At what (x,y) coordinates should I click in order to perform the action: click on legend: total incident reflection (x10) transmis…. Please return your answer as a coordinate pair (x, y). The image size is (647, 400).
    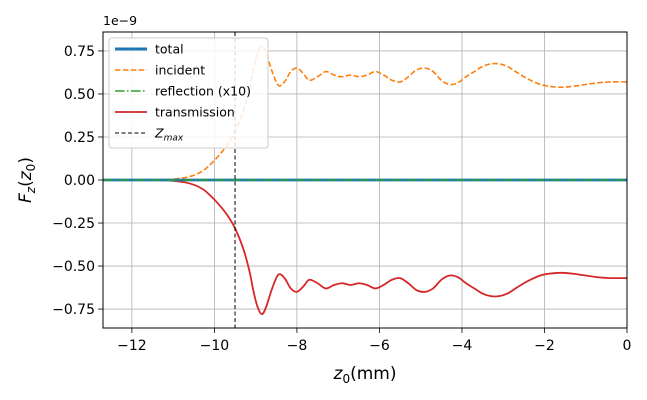
    Looking at the image, I should click on (188, 93).